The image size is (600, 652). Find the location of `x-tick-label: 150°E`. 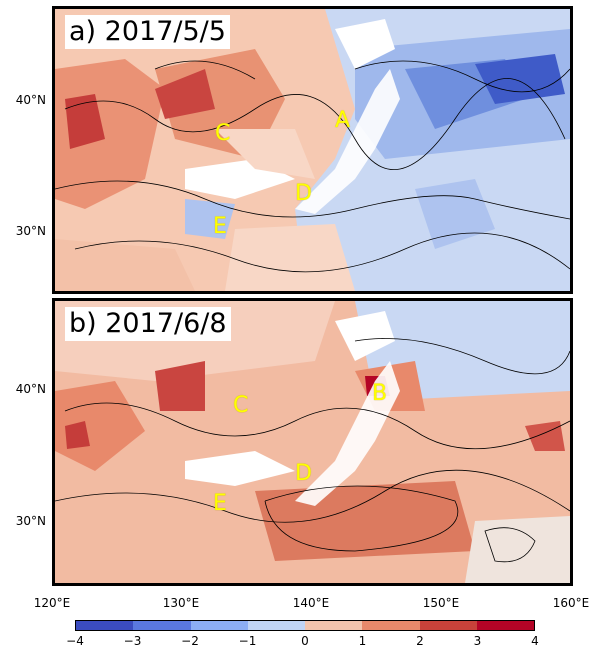

x-tick-label: 150°E is located at coordinates (441, 603).